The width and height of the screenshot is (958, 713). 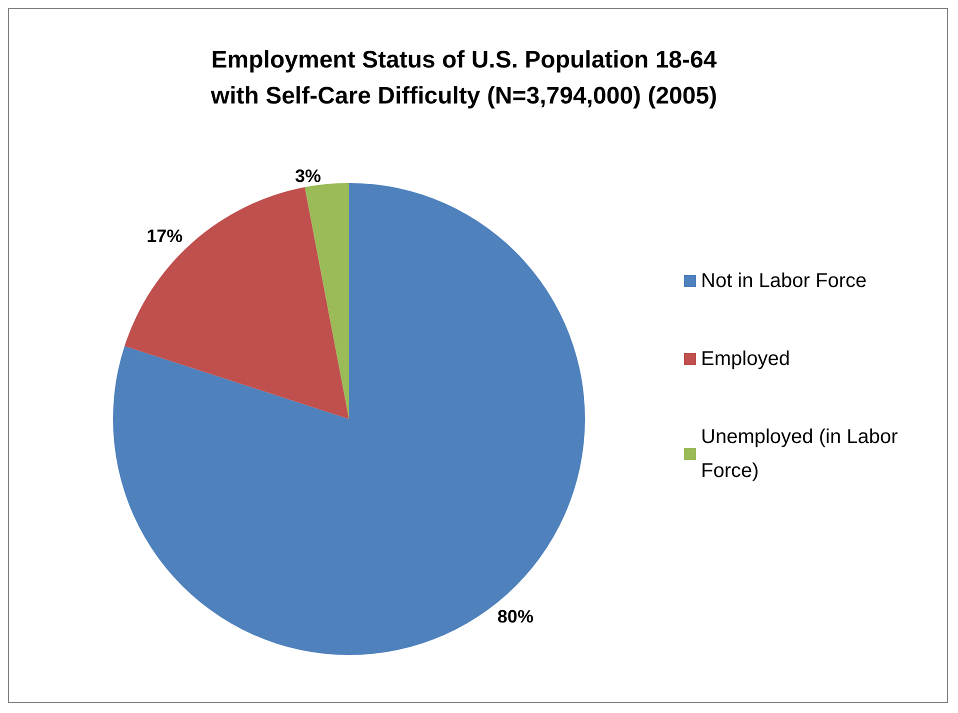 What do you see at coordinates (515, 616) in the screenshot?
I see `data-label: 80%` at bounding box center [515, 616].